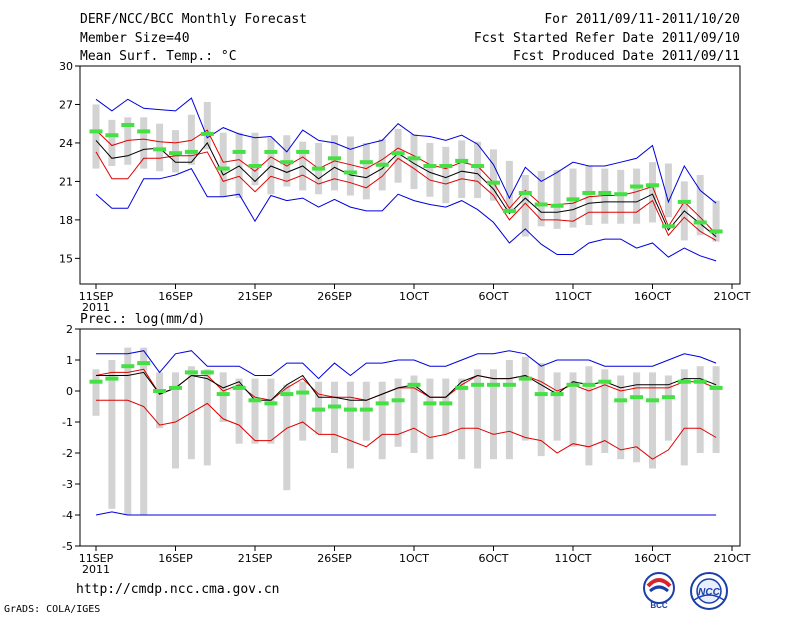 The height and width of the screenshot is (618, 800). I want to click on panel1-xtick-label: 16OCT, so click(652, 296).